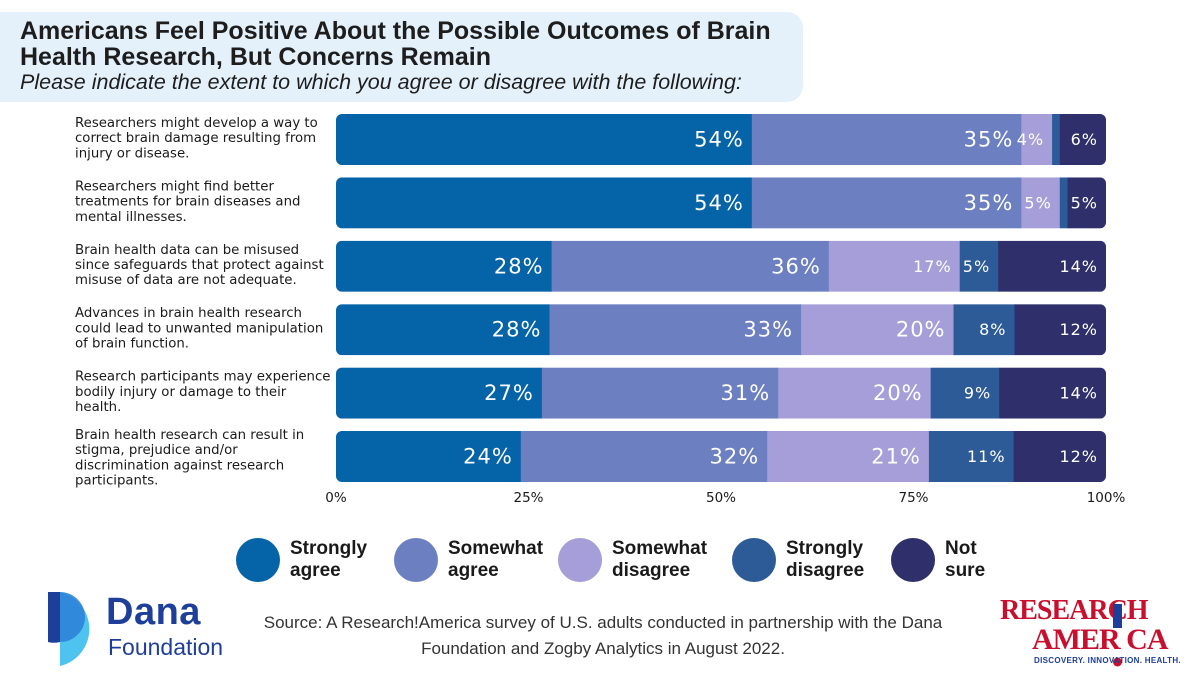  Describe the element at coordinates (986, 456) in the screenshot. I see `data-label: 11%` at that location.